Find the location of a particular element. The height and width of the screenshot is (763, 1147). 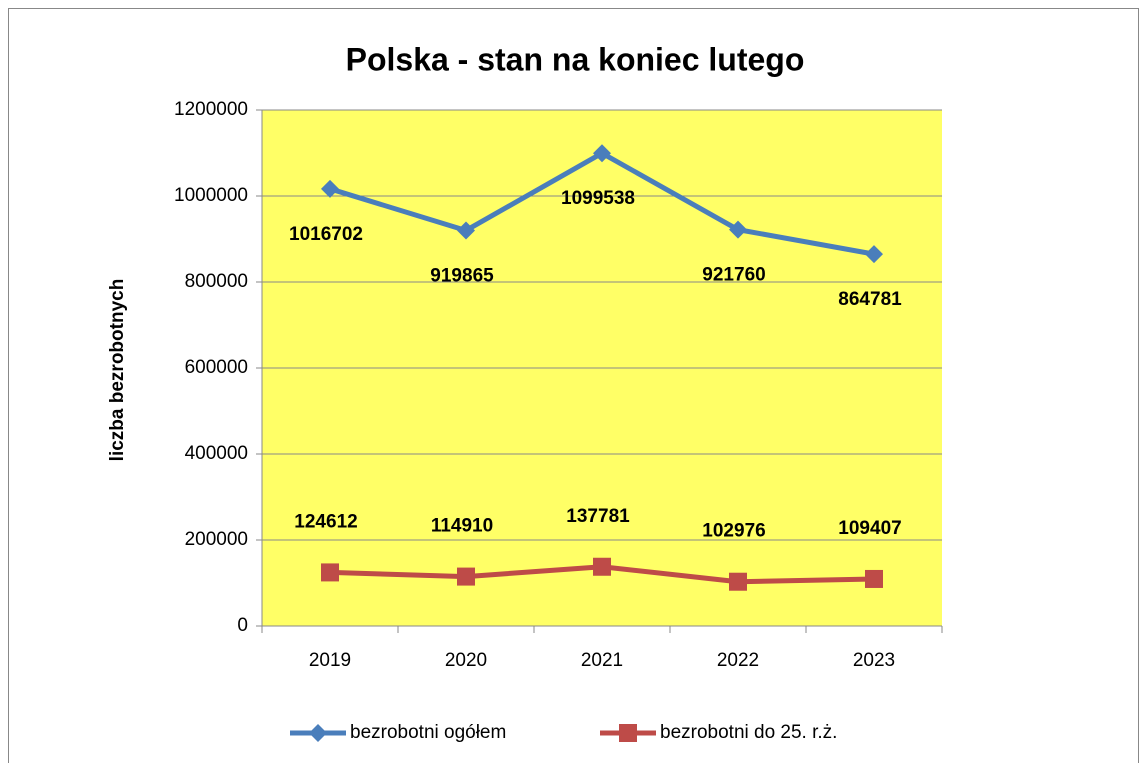

y-tick-label: 0 is located at coordinates (242, 625).